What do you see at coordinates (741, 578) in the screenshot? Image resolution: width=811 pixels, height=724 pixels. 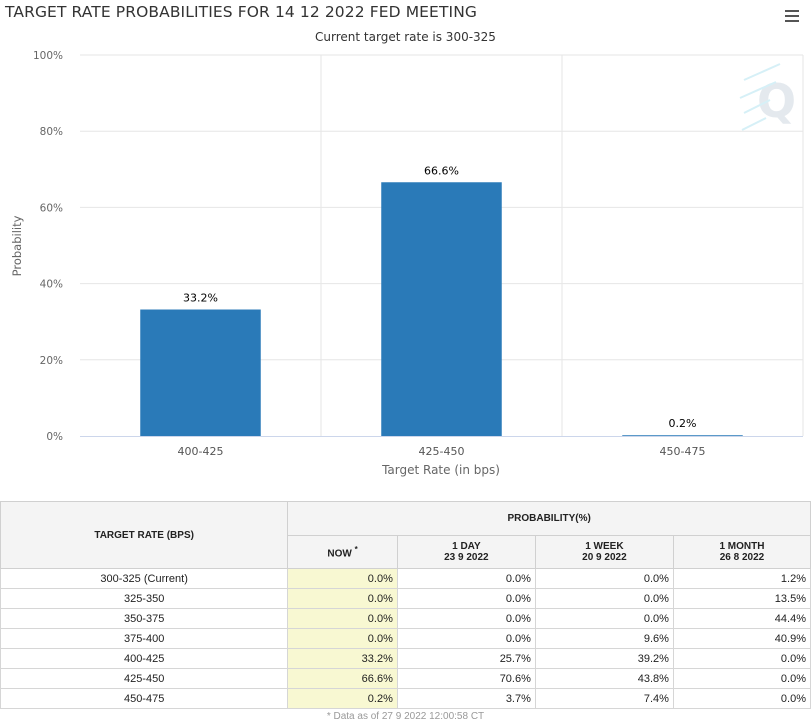 I see `row-1-month: 1.2%` at bounding box center [741, 578].